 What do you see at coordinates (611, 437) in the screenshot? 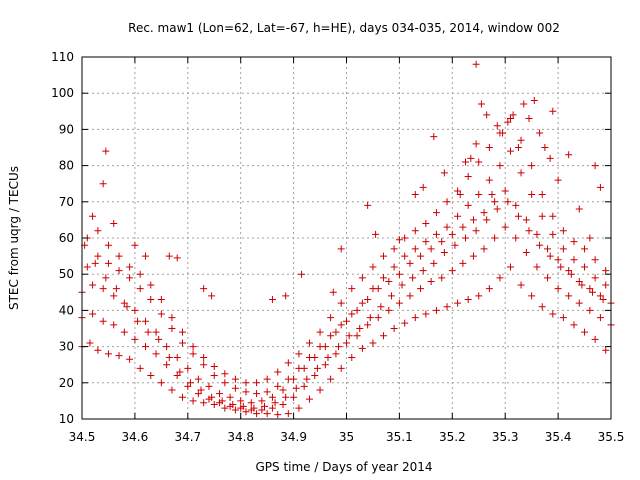
I see `x-tick-label: 35.5` at bounding box center [611, 437].